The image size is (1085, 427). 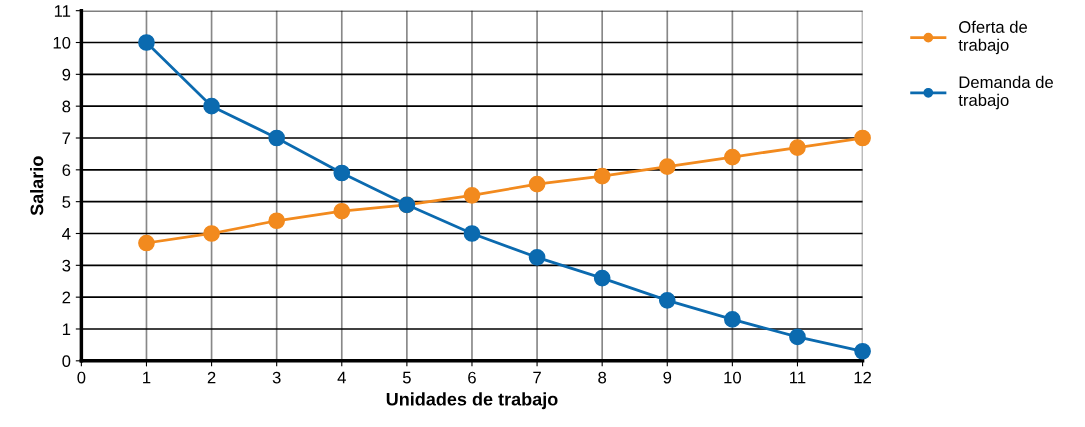 What do you see at coordinates (147, 377) in the screenshot?
I see `x-tick-label: 1` at bounding box center [147, 377].